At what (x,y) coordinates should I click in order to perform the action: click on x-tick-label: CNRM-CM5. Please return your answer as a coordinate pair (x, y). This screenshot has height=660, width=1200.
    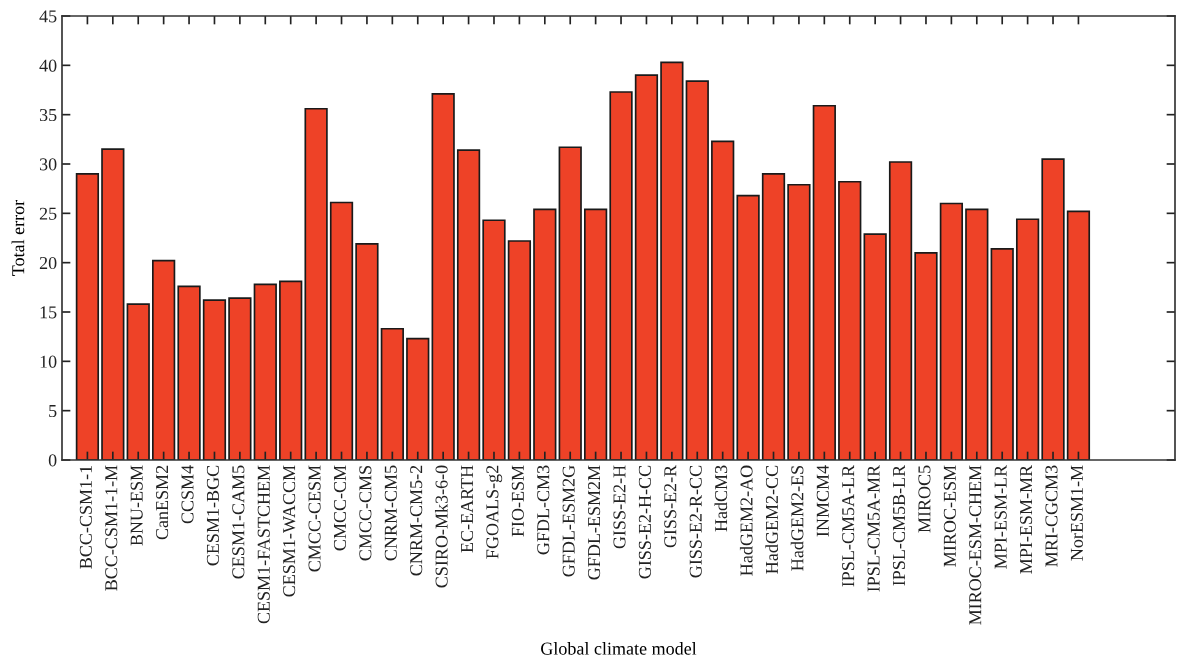
    Looking at the image, I should click on (390, 513).